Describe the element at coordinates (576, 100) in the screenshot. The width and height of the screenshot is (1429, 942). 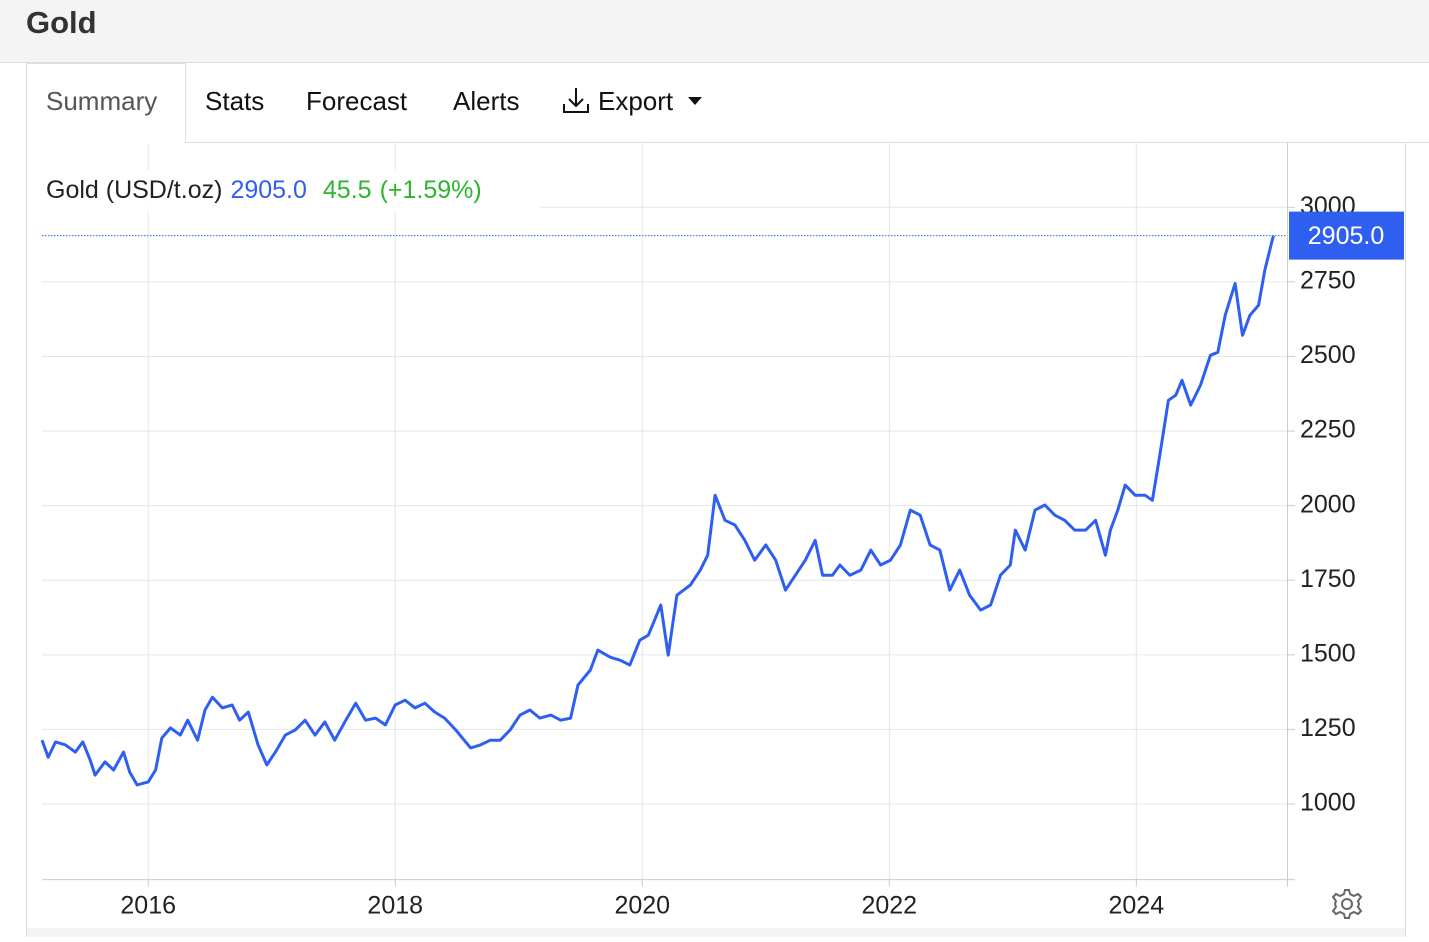
I see `download-icon` at that location.